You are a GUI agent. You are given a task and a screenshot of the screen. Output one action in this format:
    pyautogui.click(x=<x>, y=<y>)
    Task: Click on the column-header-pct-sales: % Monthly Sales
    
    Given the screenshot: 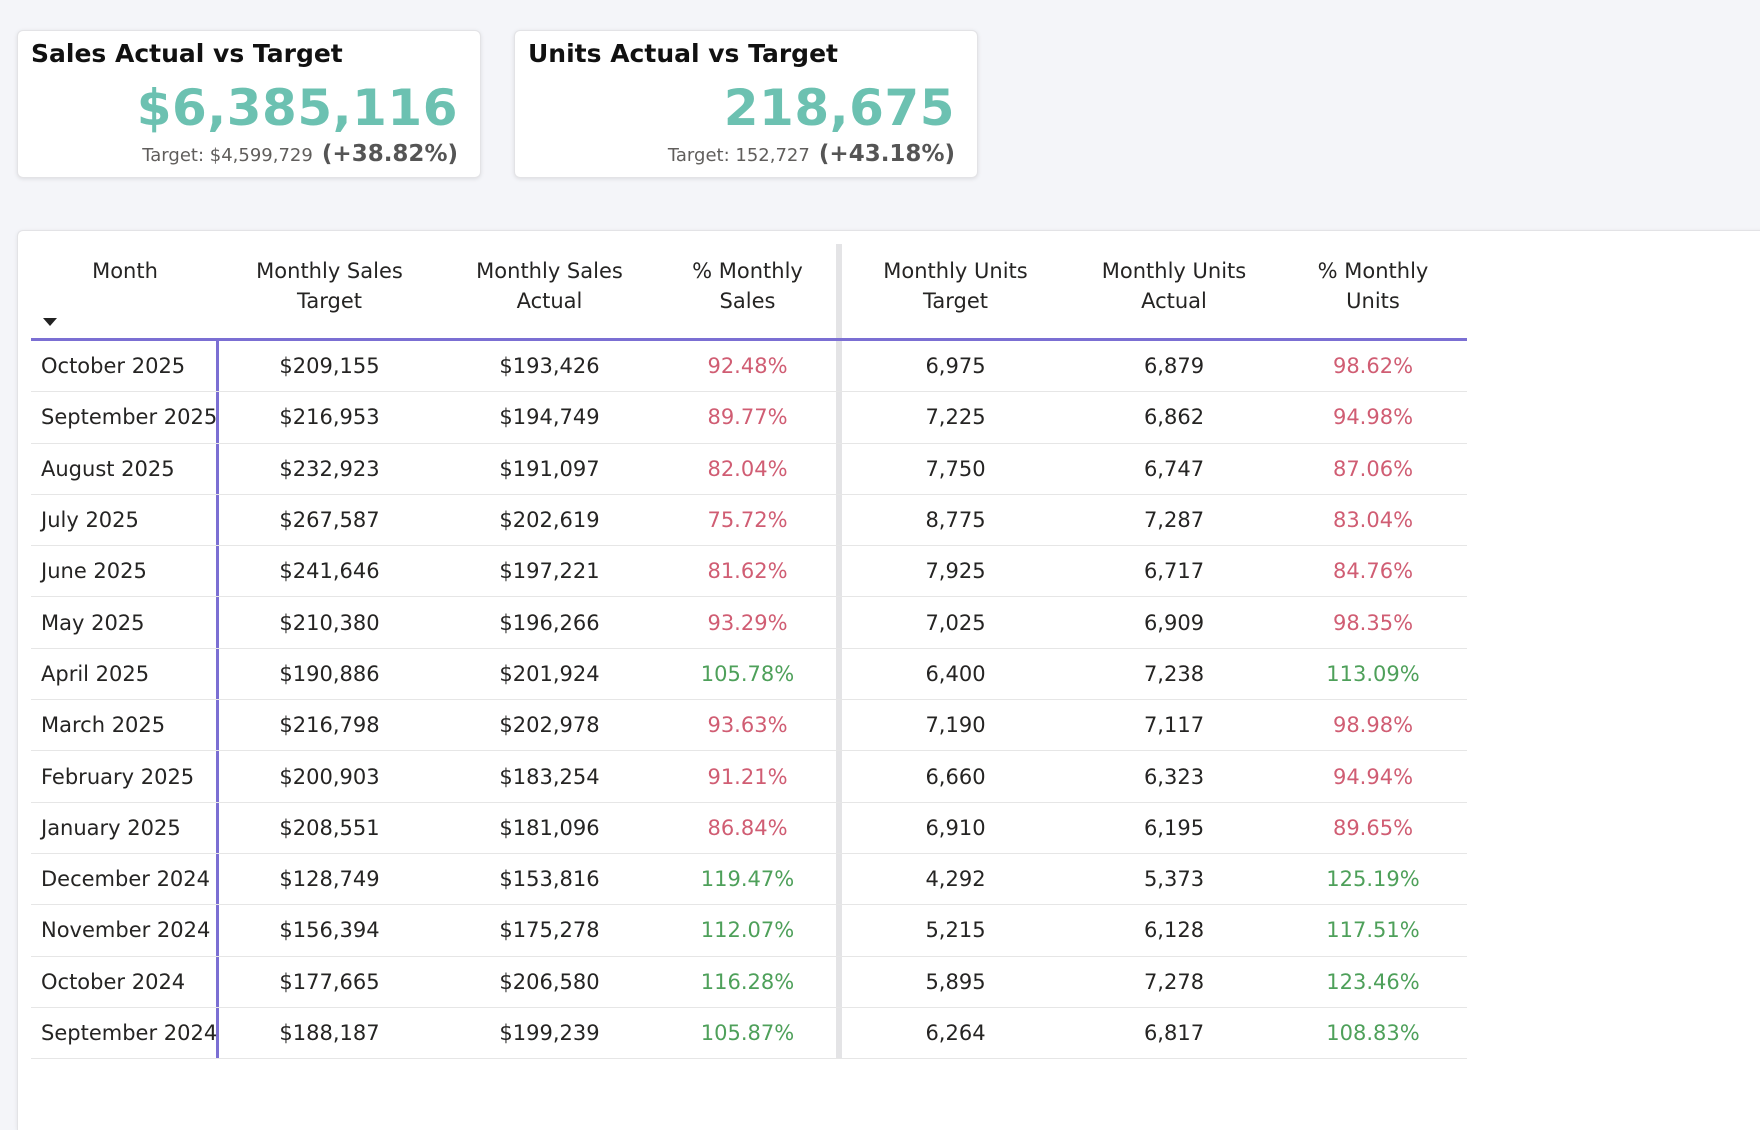 What is the action you would take?
    pyautogui.click(x=750, y=291)
    